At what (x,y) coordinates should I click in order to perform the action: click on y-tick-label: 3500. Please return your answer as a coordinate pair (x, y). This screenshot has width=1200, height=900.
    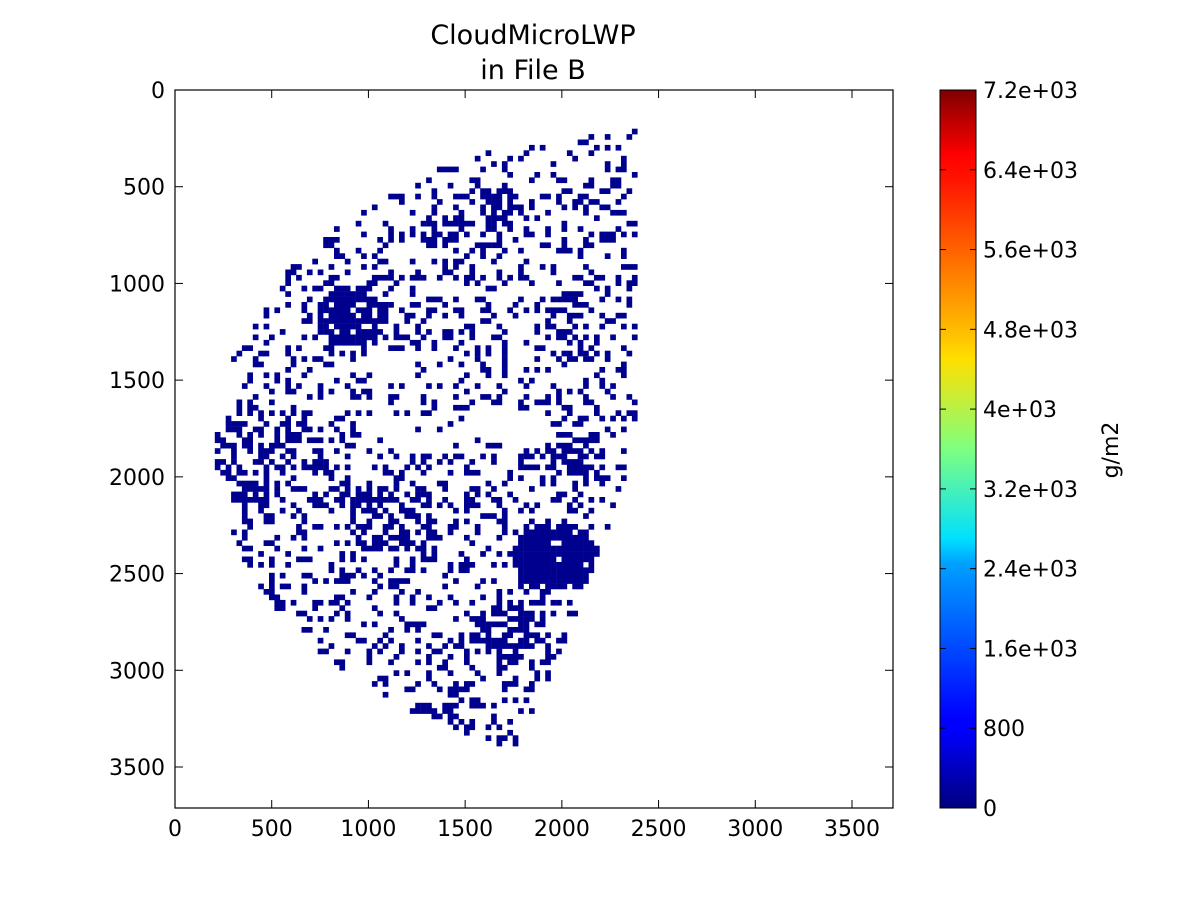
    Looking at the image, I should click on (137, 768).